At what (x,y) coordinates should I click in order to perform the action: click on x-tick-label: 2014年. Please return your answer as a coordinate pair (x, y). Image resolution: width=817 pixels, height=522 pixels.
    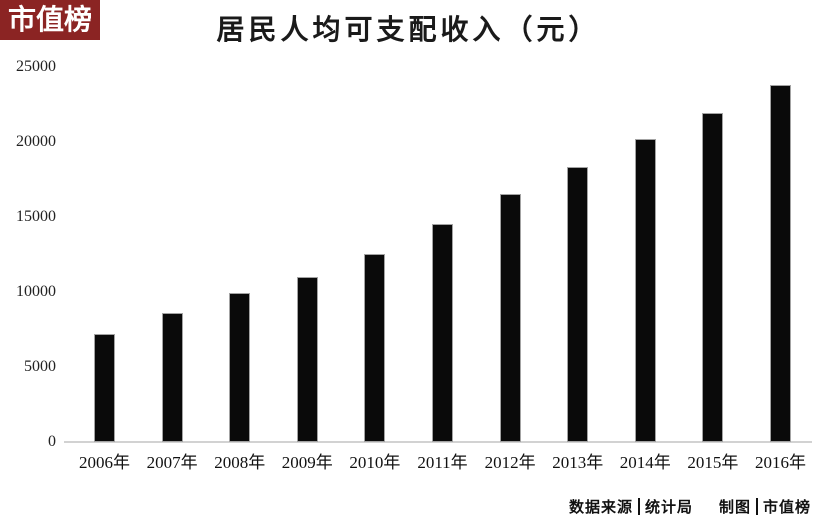
    Looking at the image, I should click on (645, 462).